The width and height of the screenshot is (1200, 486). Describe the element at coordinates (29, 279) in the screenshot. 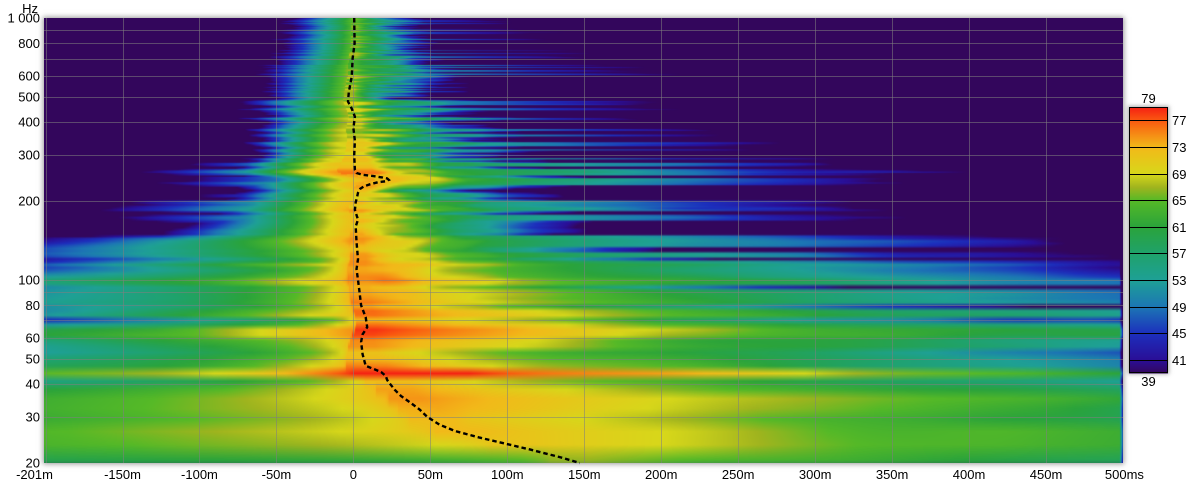

I see `svg-text: 100` at that location.